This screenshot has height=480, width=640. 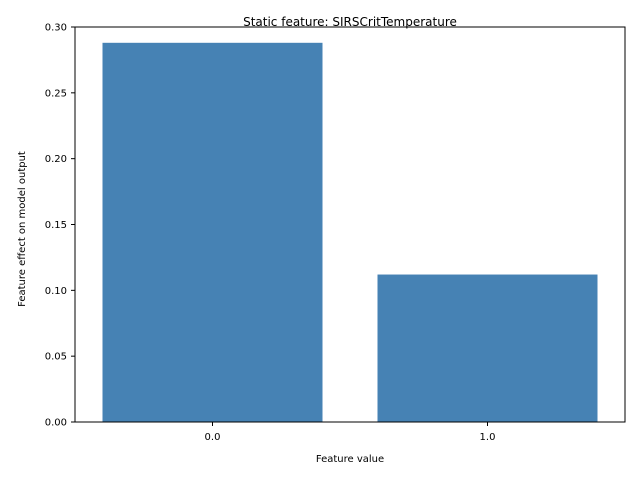 What do you see at coordinates (488, 437) in the screenshot?
I see `x-tick-label-1: 1.0` at bounding box center [488, 437].